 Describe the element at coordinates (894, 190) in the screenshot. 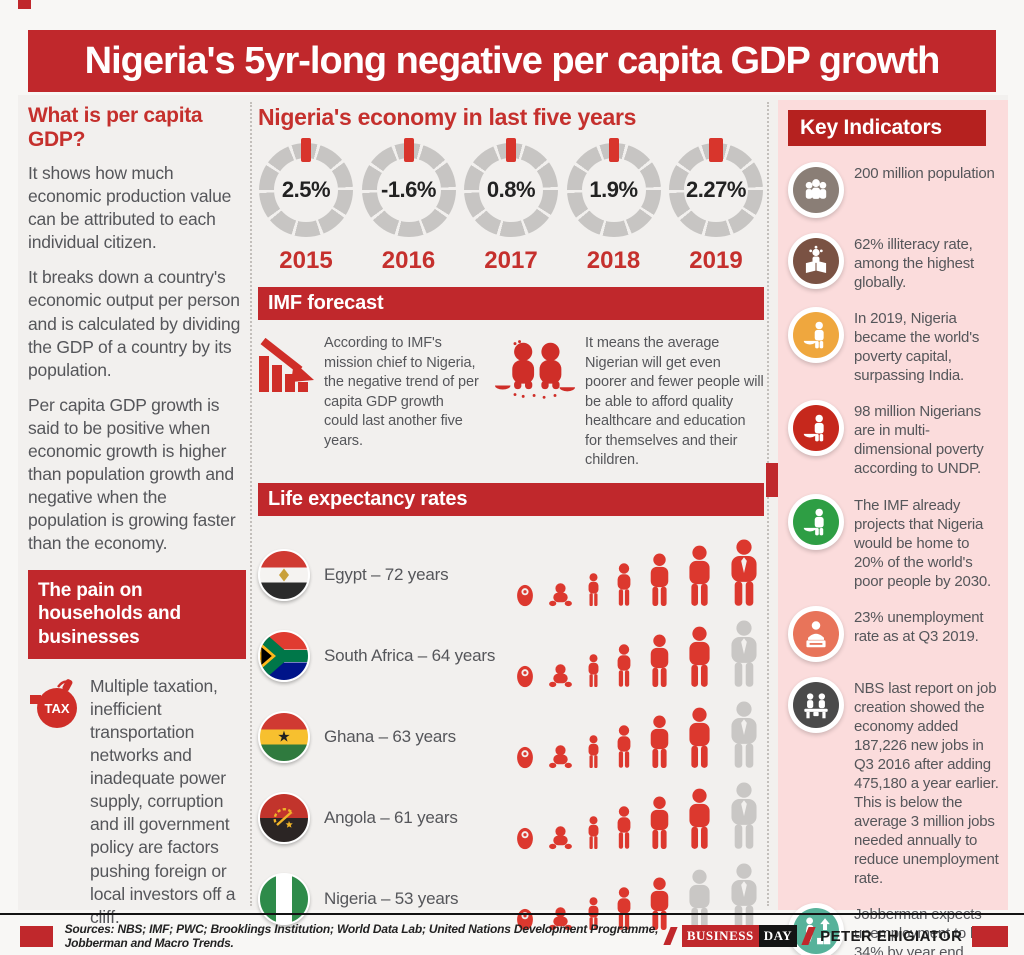

I see `indicator-population: 200 million population` at that location.